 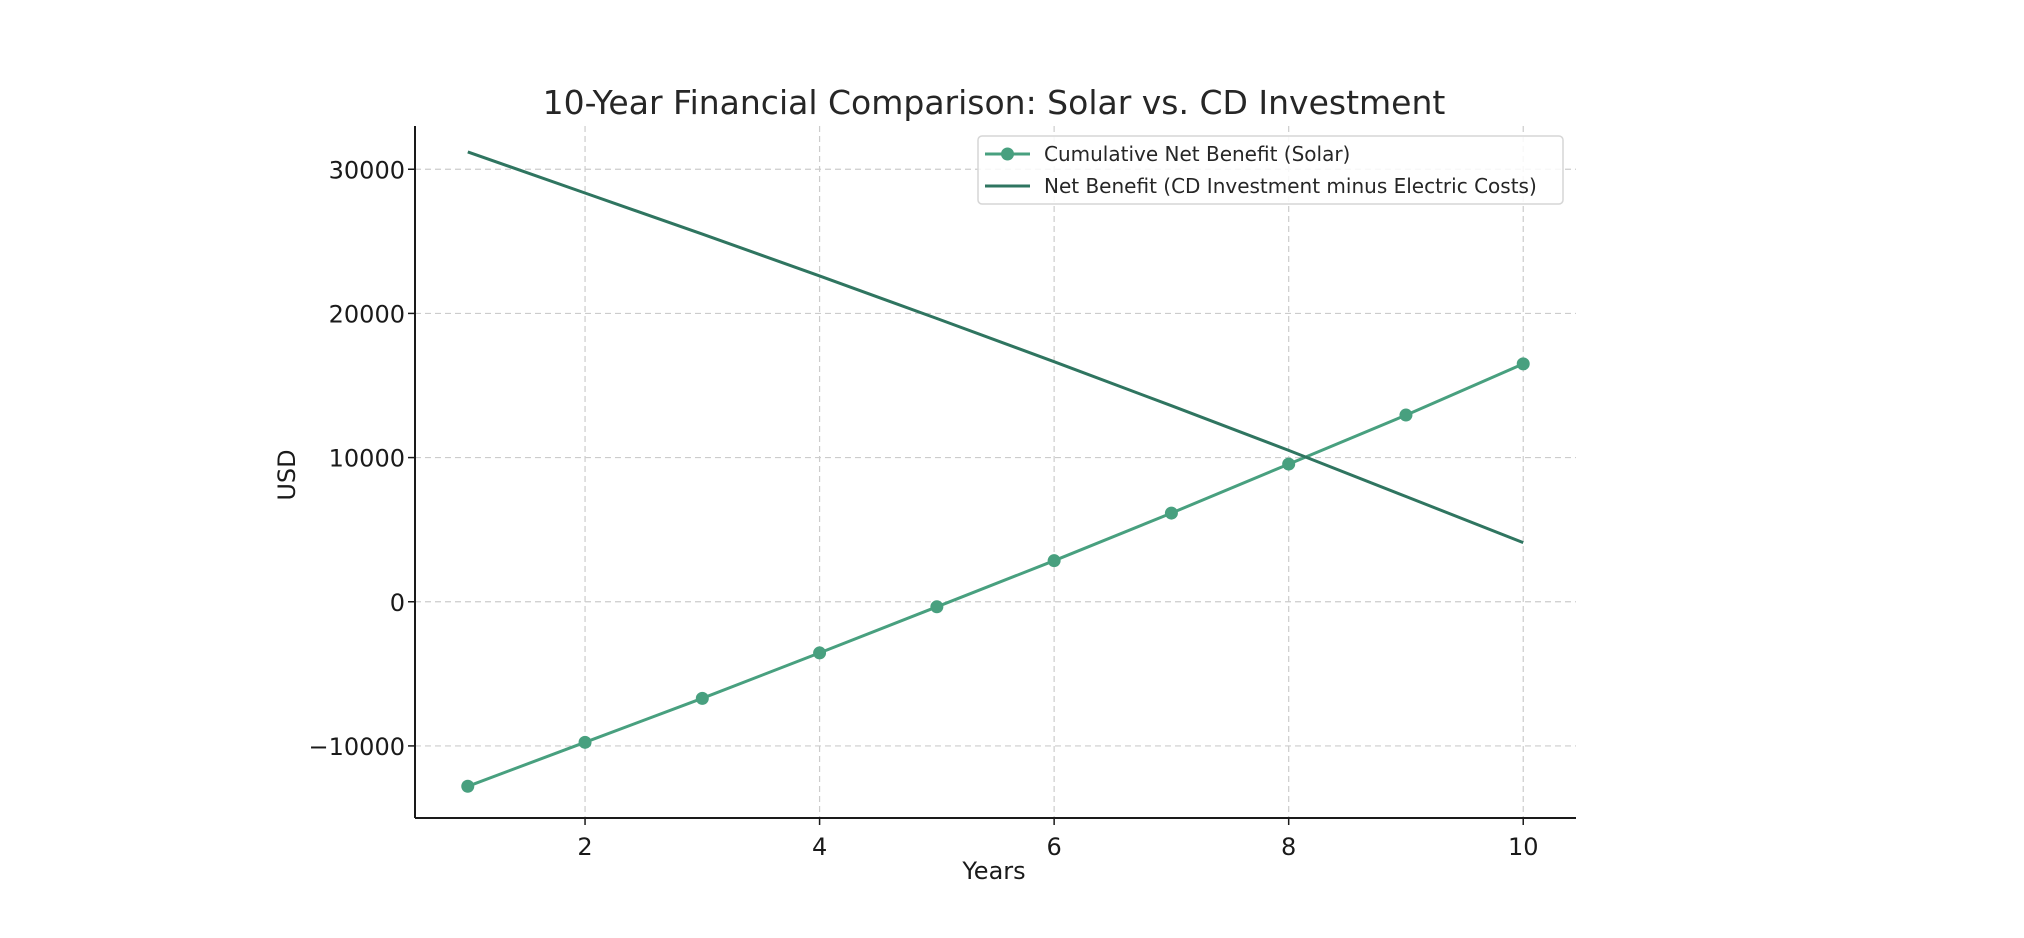 I want to click on legend-box, so click(x=1270, y=170).